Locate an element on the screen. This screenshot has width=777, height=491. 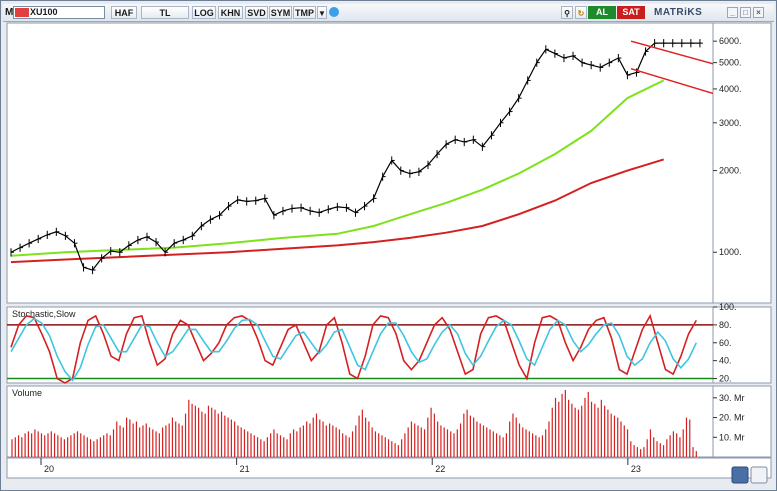
svd-button: SVD is located at coordinates (256, 12).